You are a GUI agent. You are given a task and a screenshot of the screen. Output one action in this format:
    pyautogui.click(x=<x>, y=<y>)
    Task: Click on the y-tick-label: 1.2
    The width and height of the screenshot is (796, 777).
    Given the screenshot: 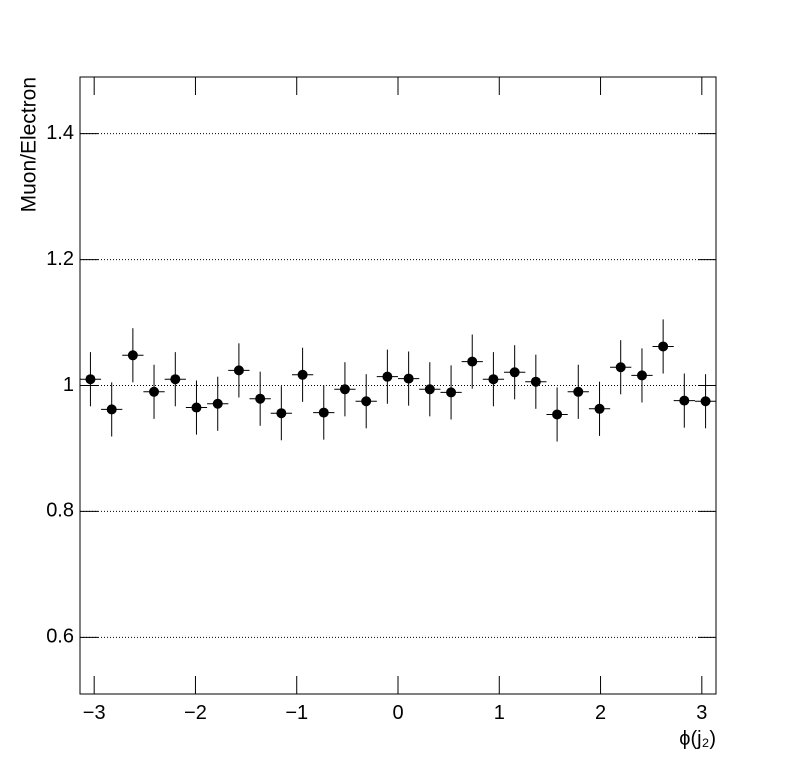 What is the action you would take?
    pyautogui.click(x=60, y=259)
    